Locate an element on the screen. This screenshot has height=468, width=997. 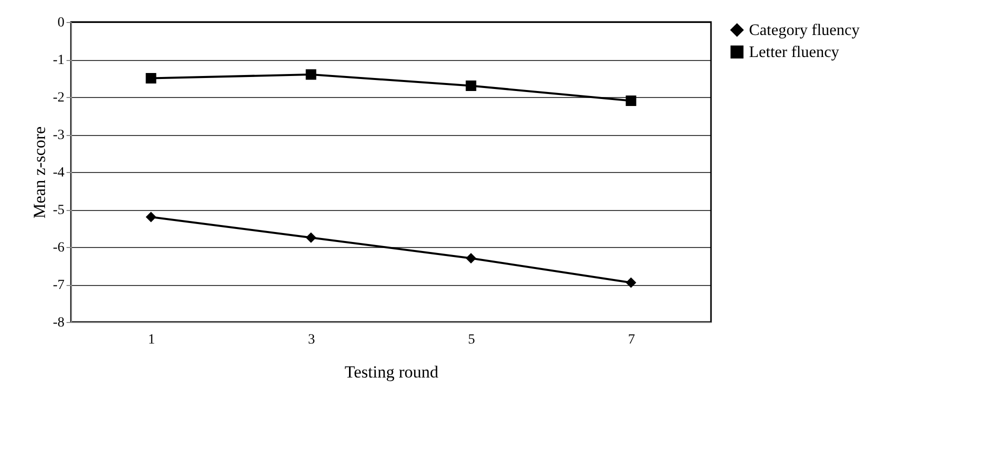
x-tick-label: 1 is located at coordinates (151, 340).